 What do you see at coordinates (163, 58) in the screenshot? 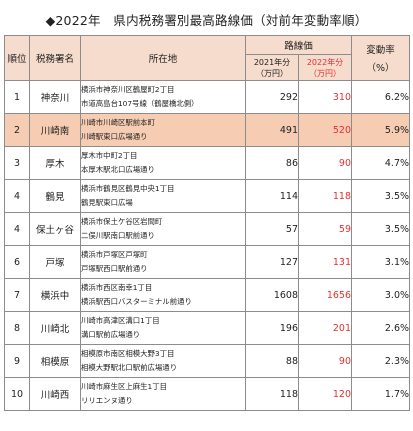
I see `location-header: 所在地` at bounding box center [163, 58].